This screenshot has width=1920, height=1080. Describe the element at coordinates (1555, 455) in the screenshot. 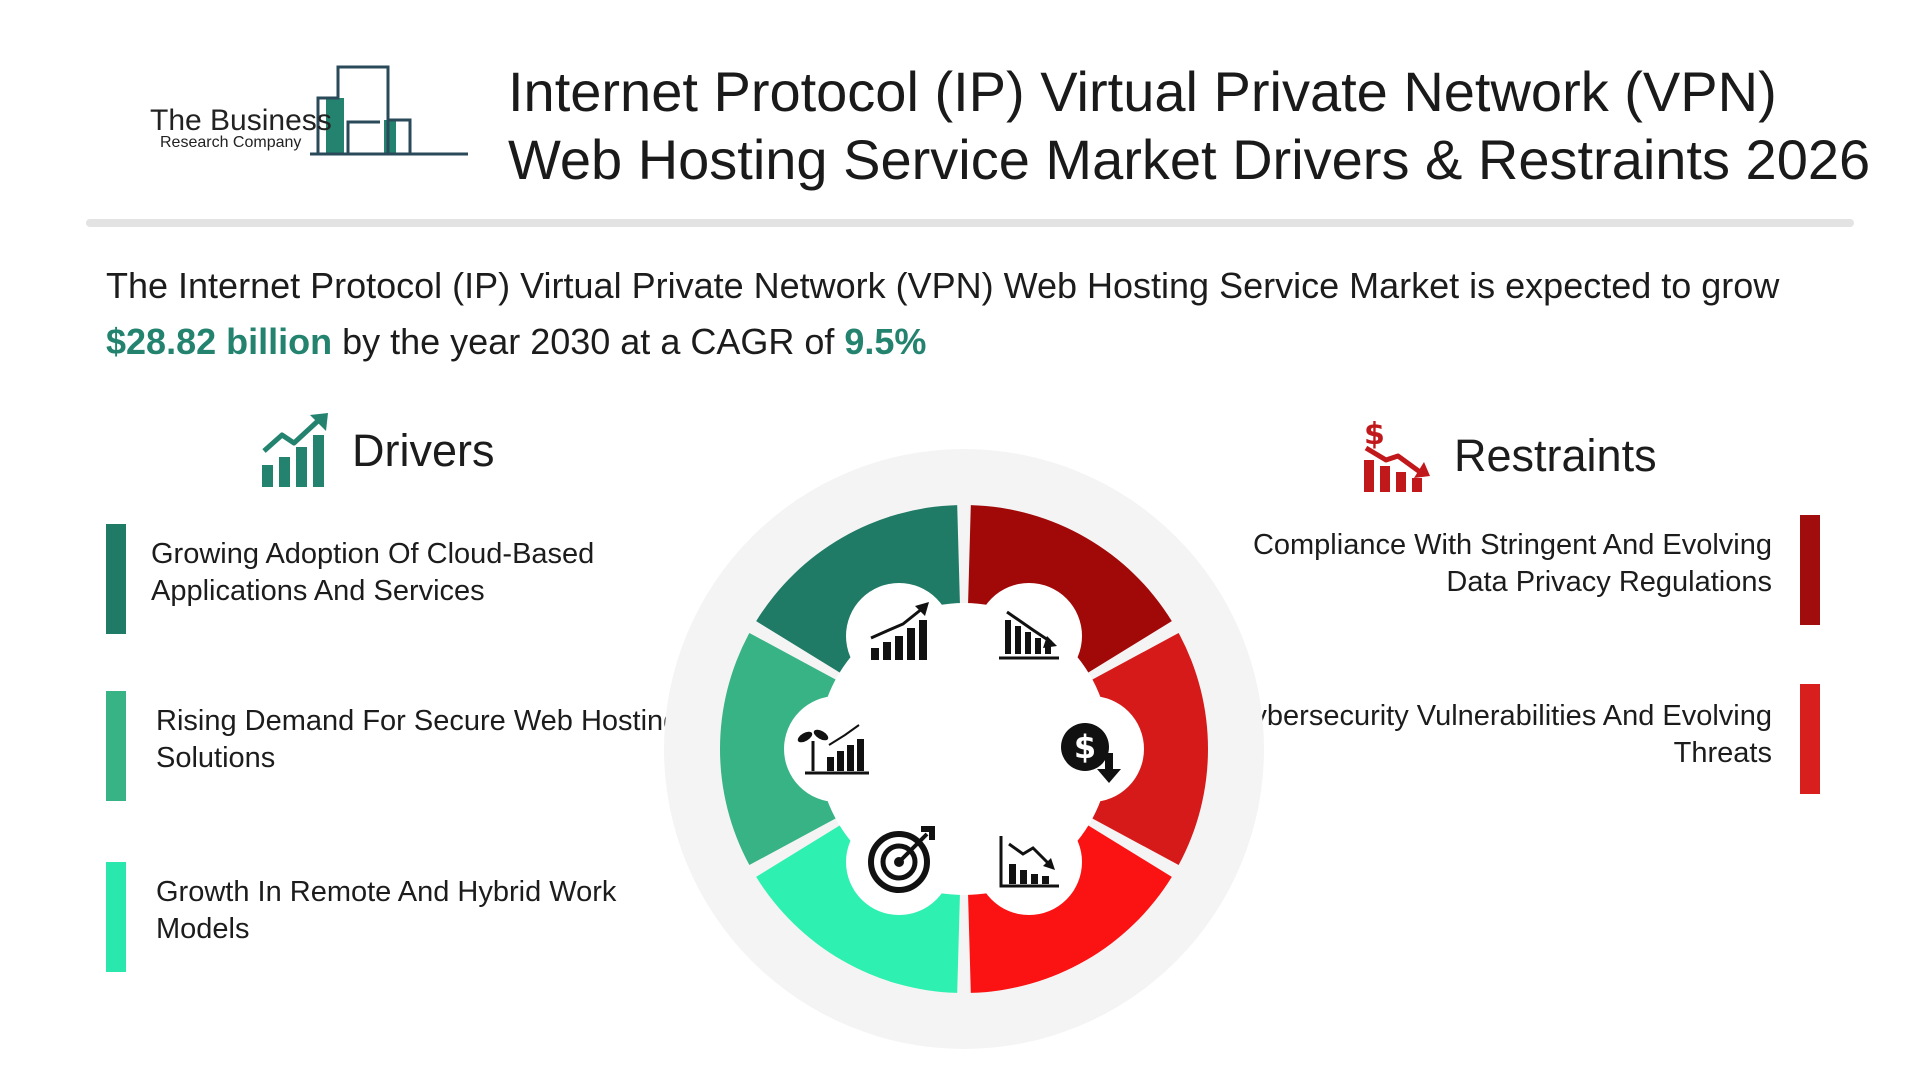

I see `restraints-title: Restraints` at that location.